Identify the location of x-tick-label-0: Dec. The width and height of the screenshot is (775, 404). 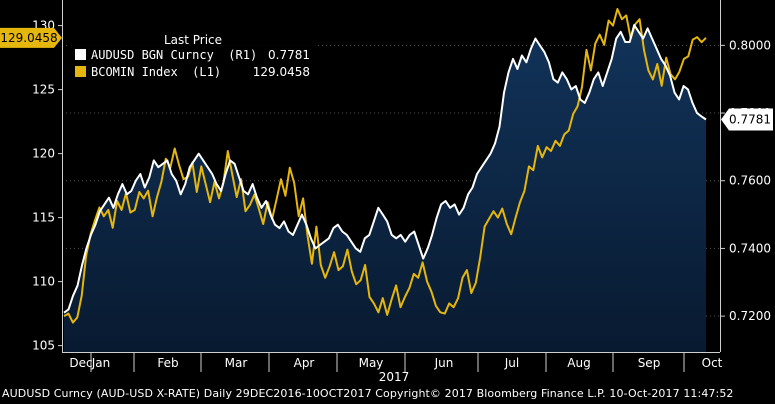
(80, 363).